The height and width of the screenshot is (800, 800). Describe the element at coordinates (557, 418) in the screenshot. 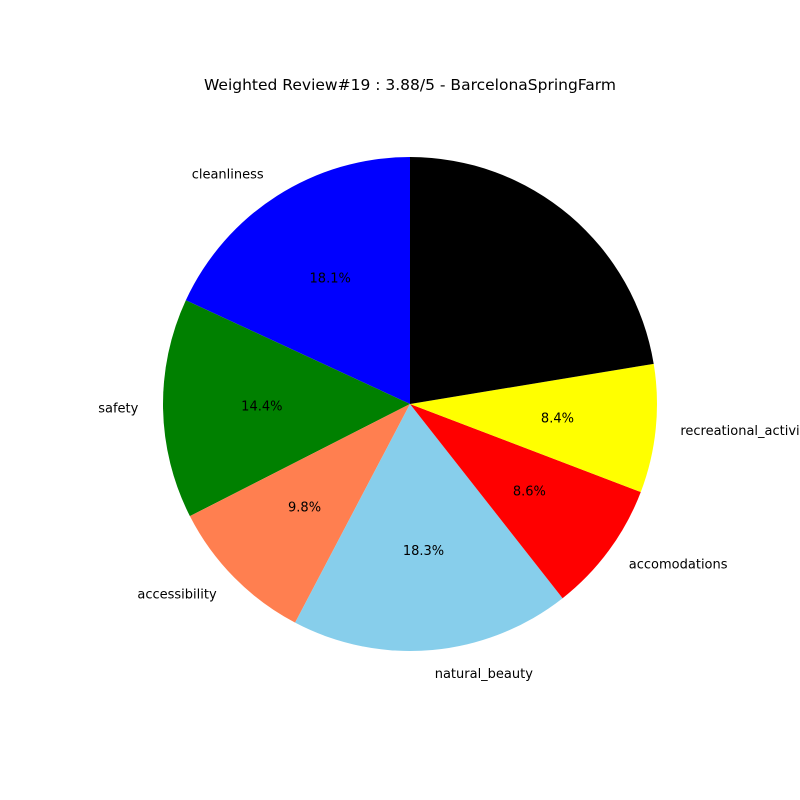

I see `slice-pct-label-recreational-activities: 8.4%` at that location.